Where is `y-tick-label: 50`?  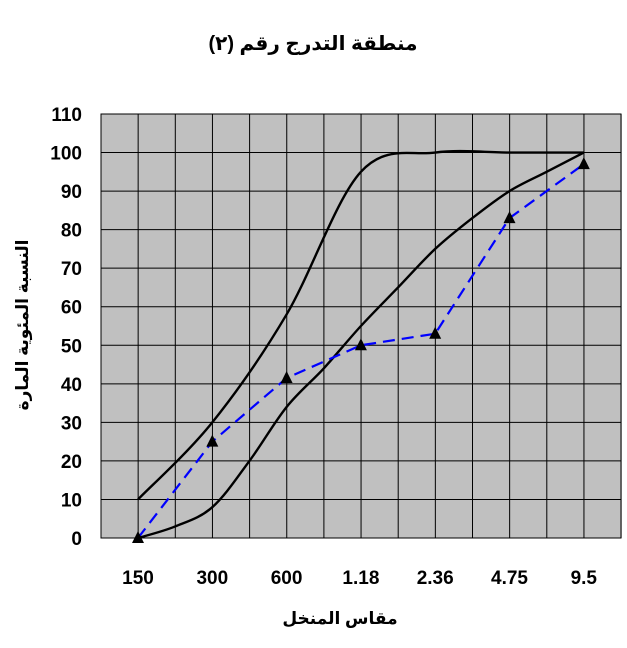 y-tick-label: 50 is located at coordinates (71, 346).